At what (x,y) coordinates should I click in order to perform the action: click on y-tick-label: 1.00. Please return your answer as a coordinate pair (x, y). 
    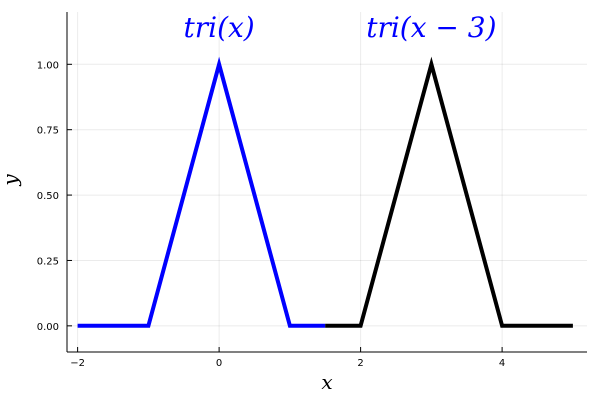
    Looking at the image, I should click on (48, 65).